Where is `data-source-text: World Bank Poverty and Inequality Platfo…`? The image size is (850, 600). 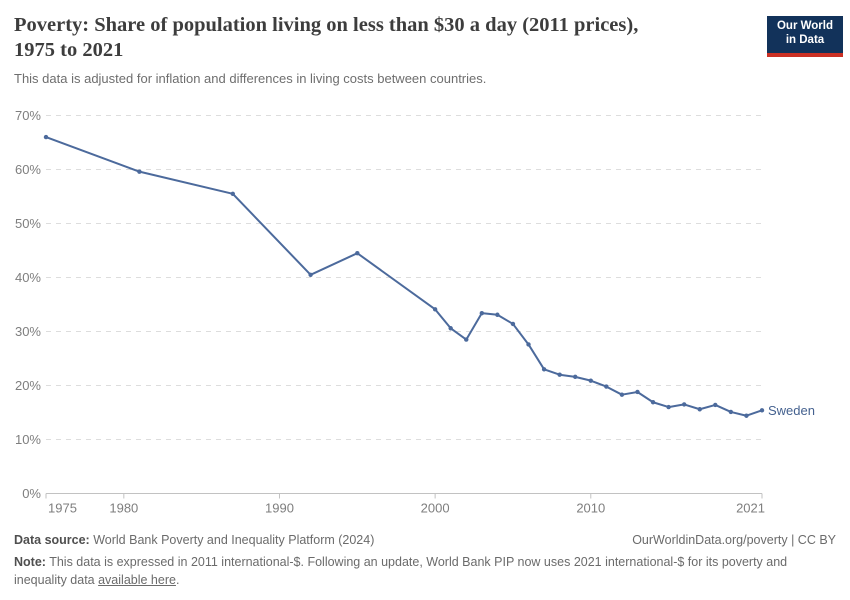 data-source-text: World Bank Poverty and Inequality Platfo… is located at coordinates (234, 540).